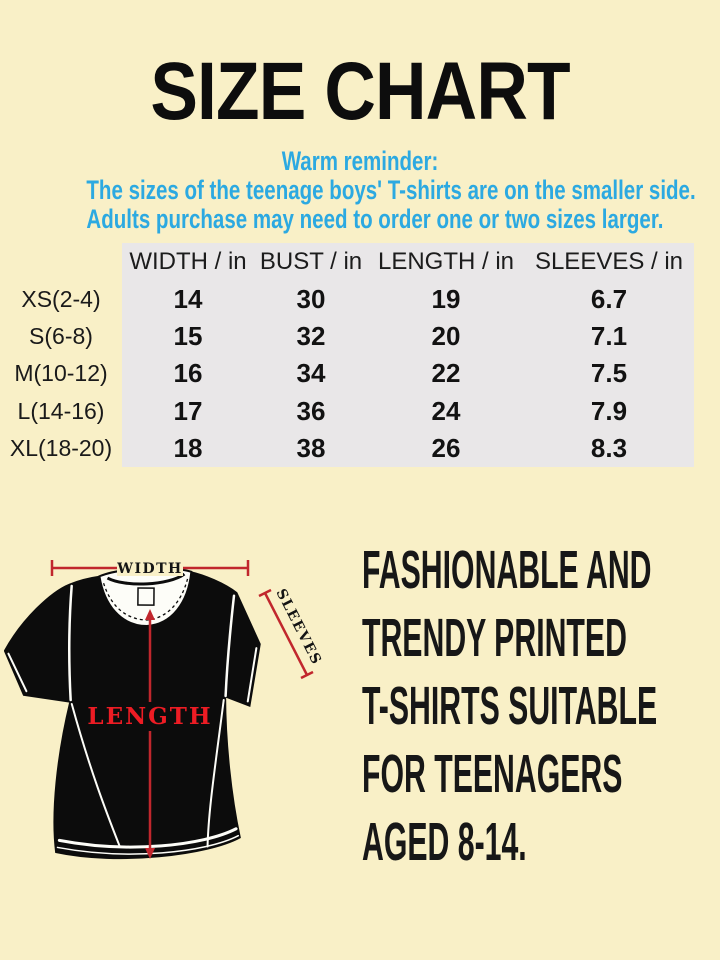 This screenshot has width=720, height=960. What do you see at coordinates (188, 374) in the screenshot?
I see `table-cell: 16` at bounding box center [188, 374].